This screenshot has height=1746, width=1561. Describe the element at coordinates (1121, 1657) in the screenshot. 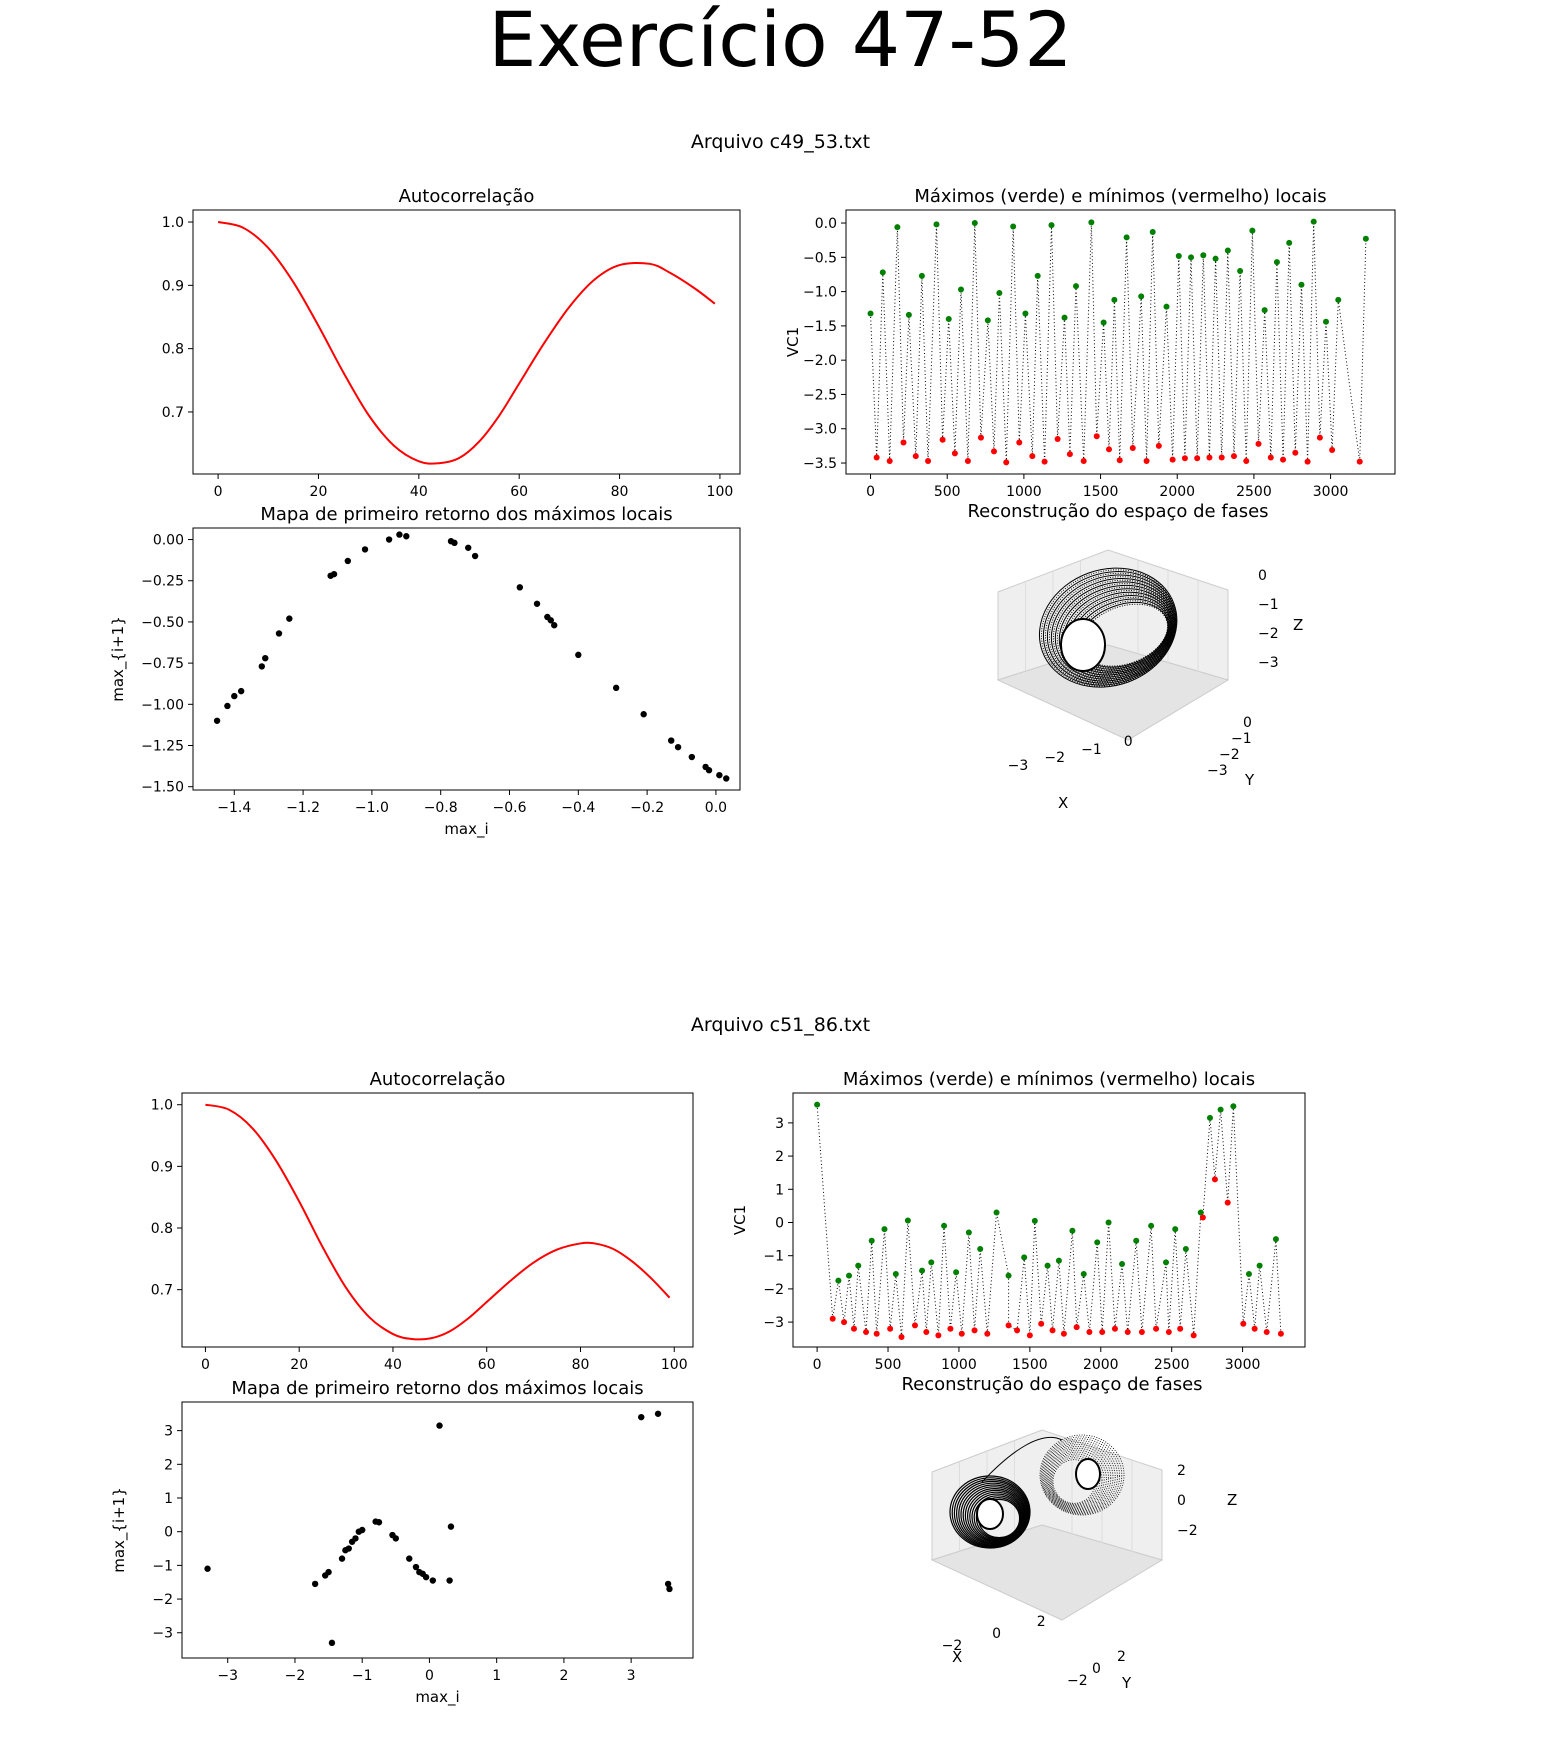

I see `fig2-phase-ytick: 2` at that location.